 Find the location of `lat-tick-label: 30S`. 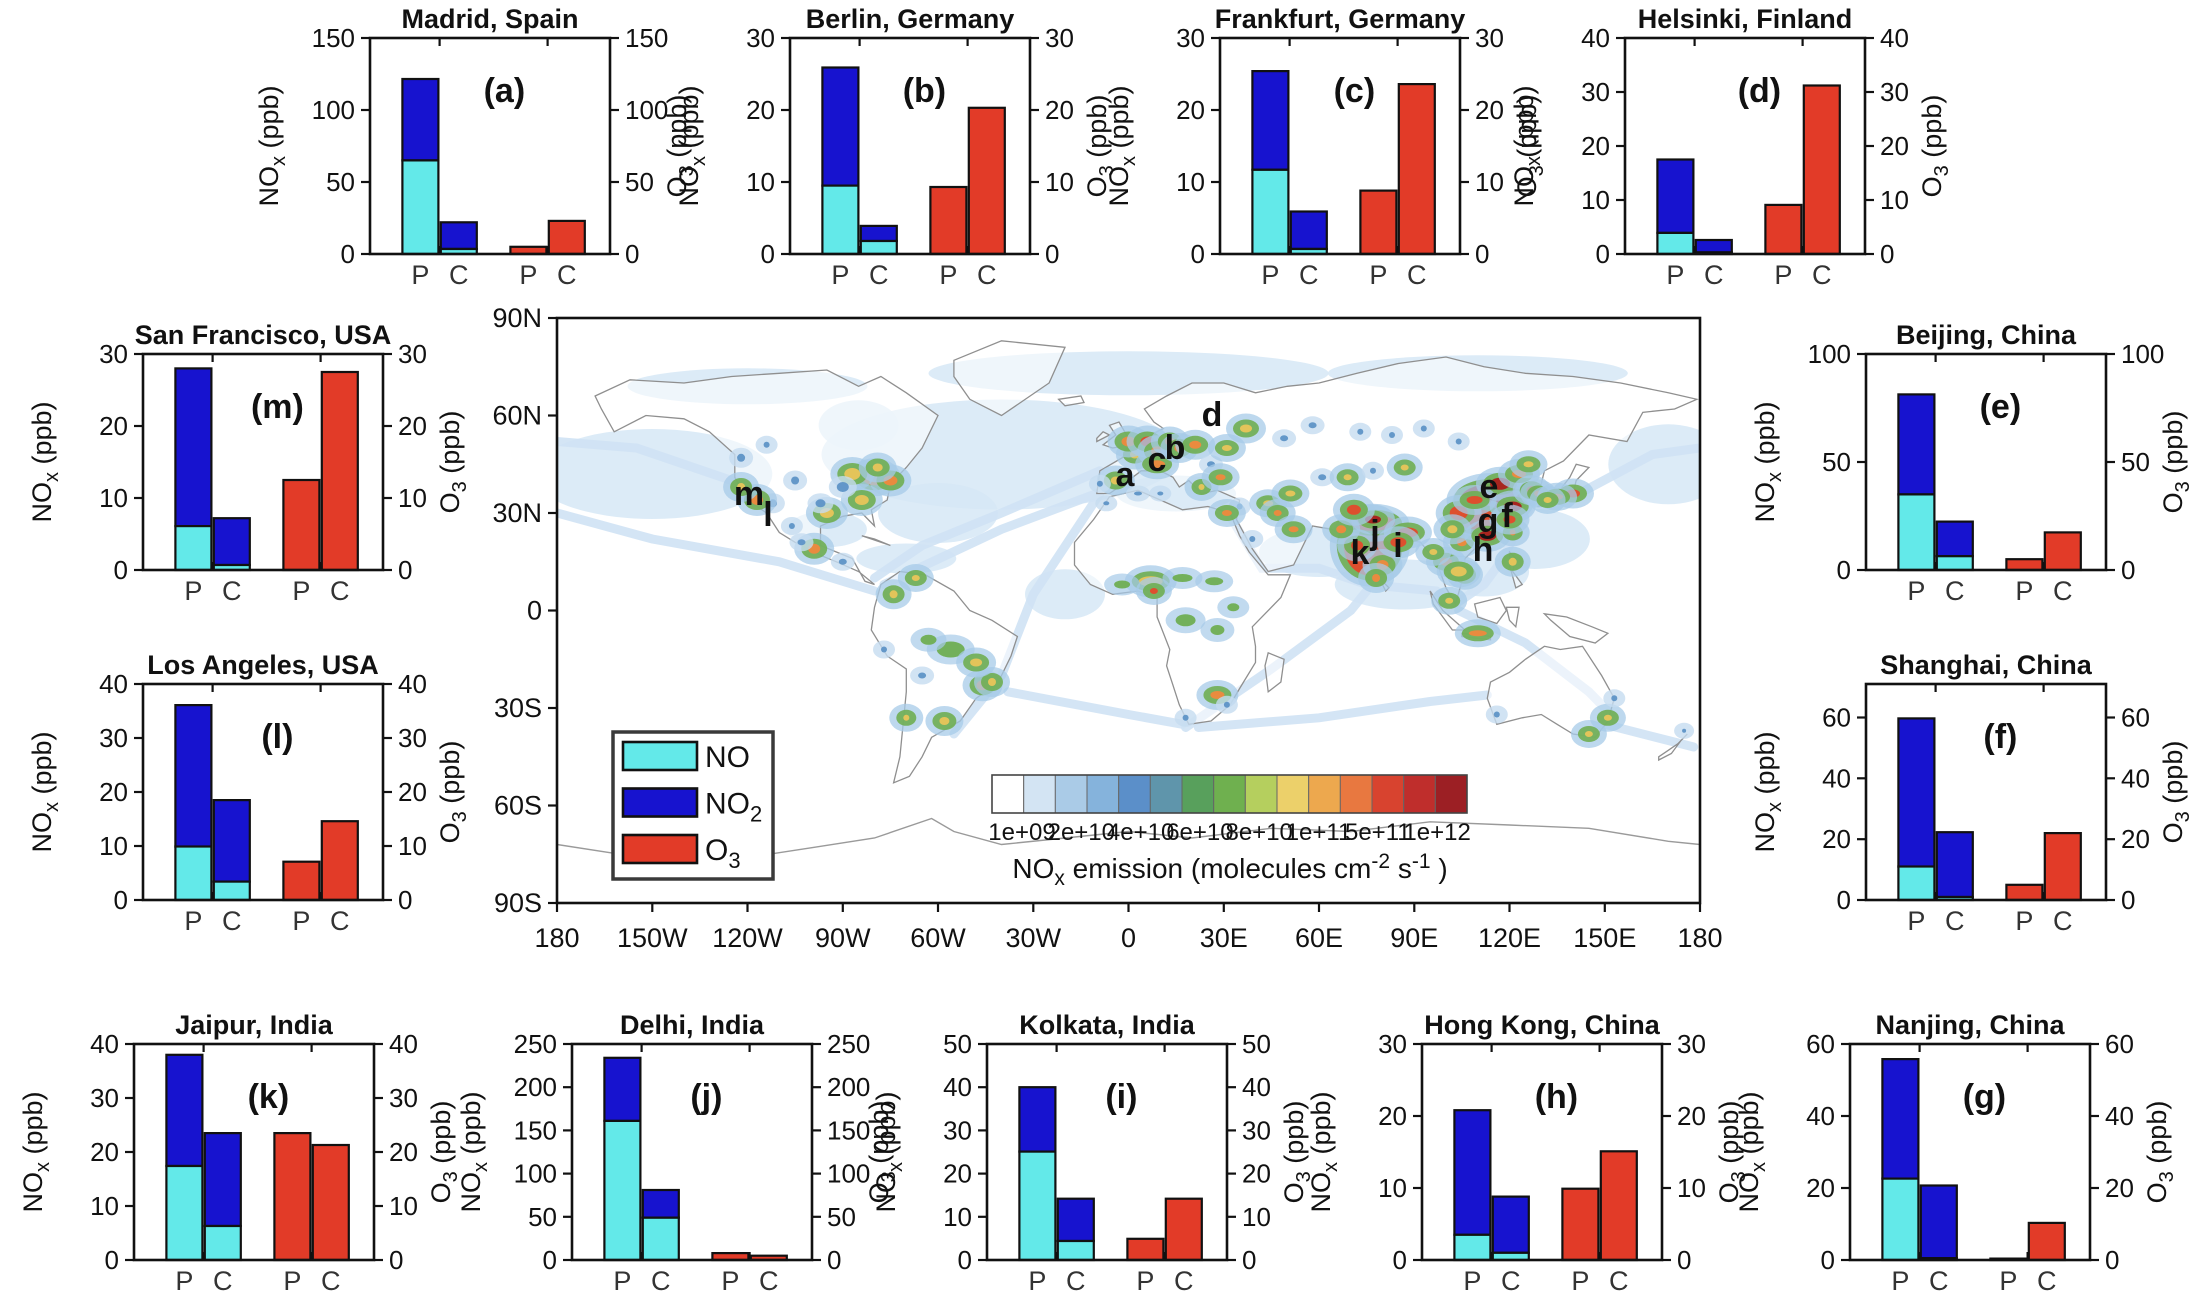

lat-tick-label: 30S is located at coordinates (518, 708).